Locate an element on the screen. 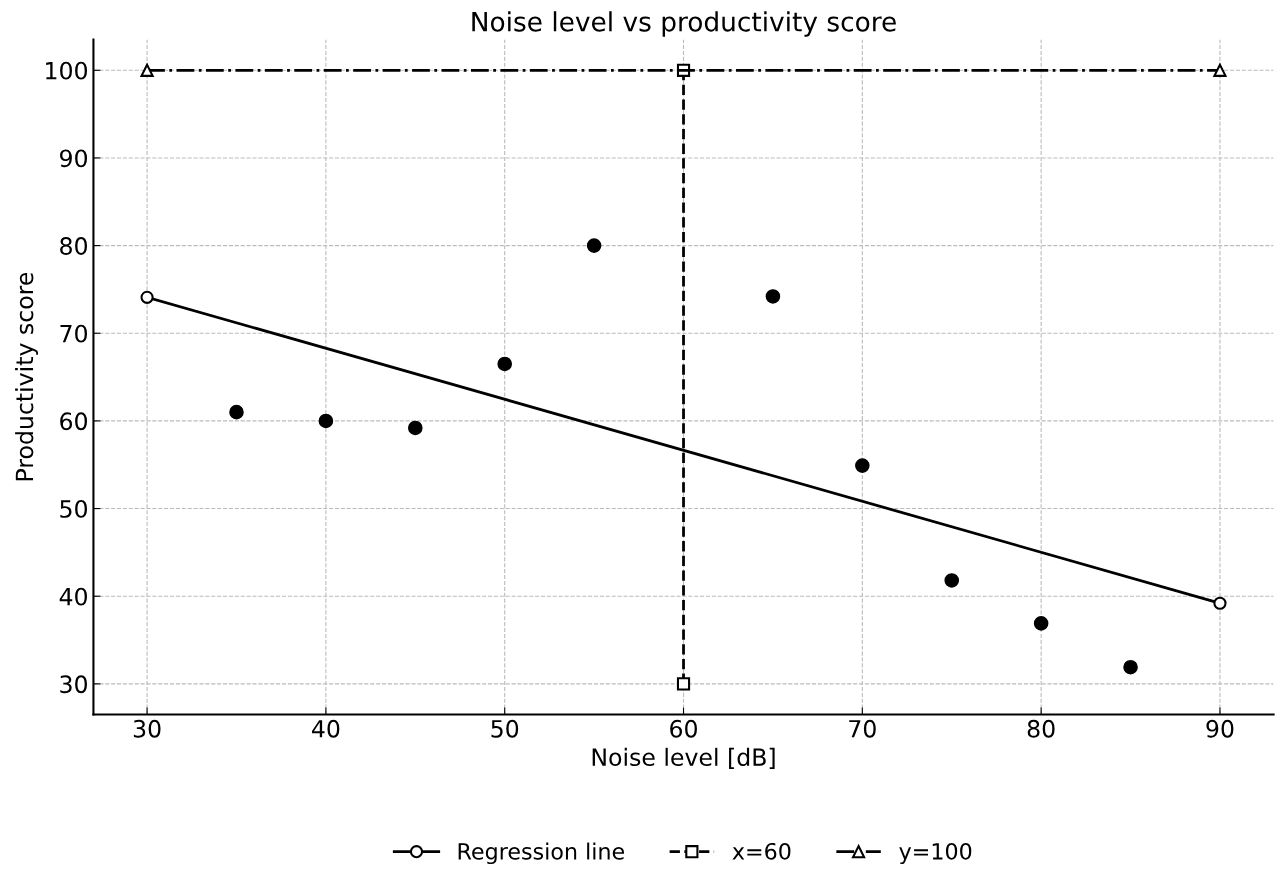 The image size is (1280, 880). y-tick-label: 60 is located at coordinates (74, 421).